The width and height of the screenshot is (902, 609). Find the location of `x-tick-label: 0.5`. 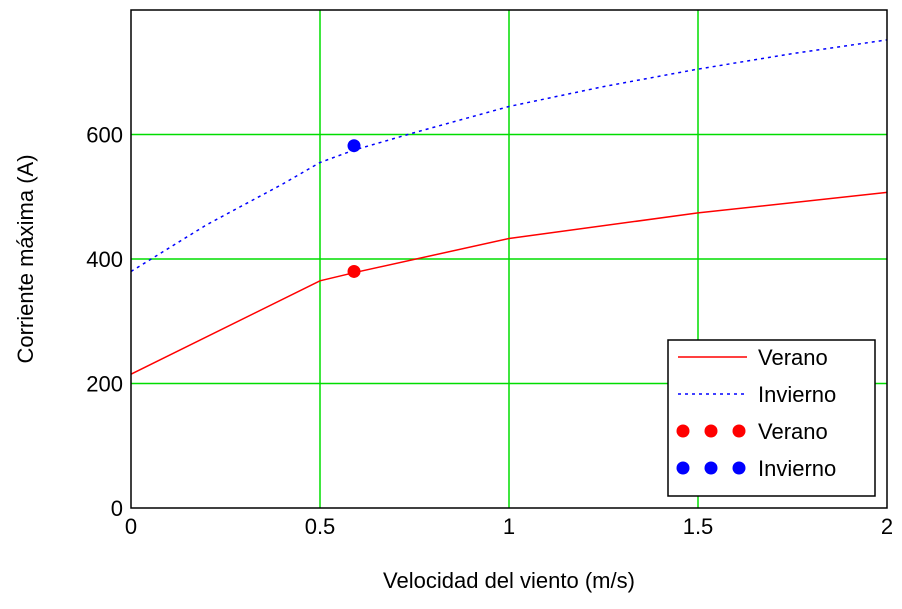

x-tick-label: 0.5 is located at coordinates (320, 526).